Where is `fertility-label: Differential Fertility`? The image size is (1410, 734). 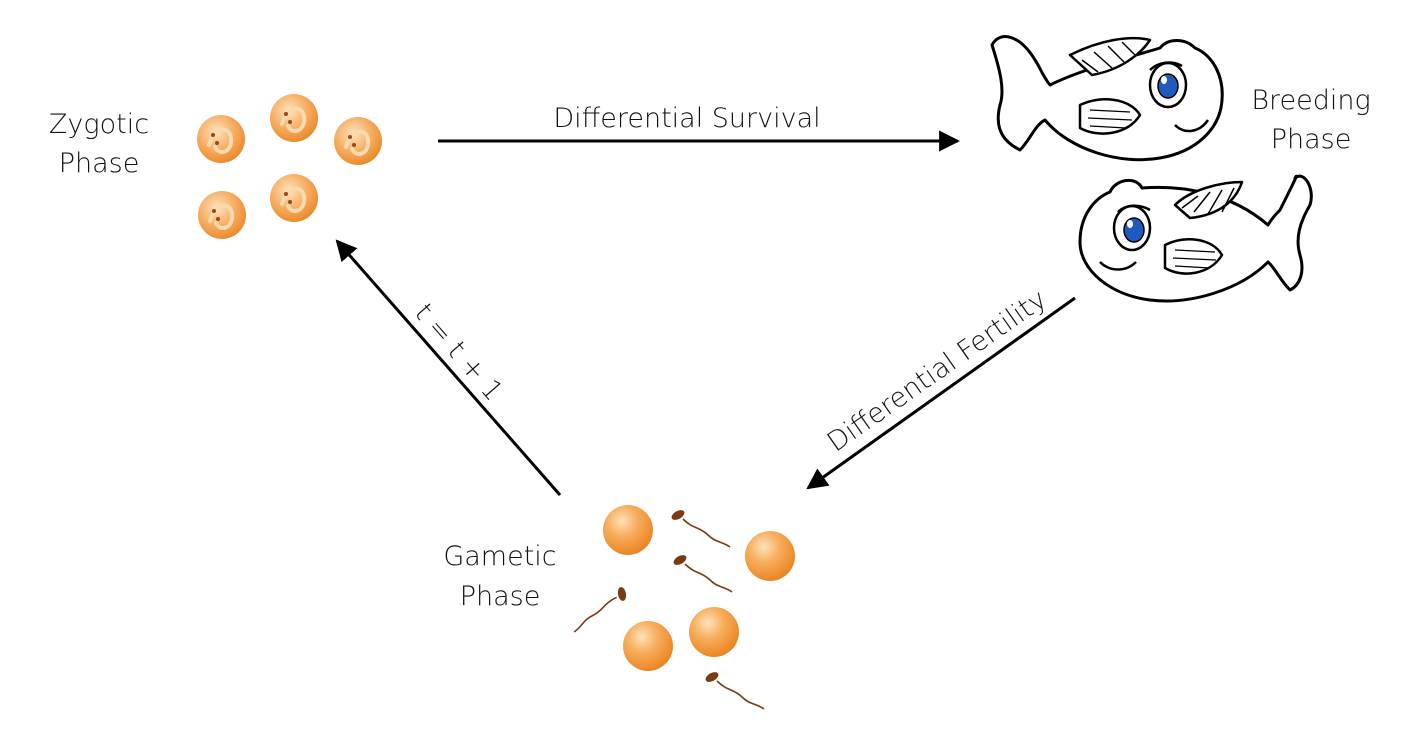
fertility-label: Differential Fertility is located at coordinates (937, 371).